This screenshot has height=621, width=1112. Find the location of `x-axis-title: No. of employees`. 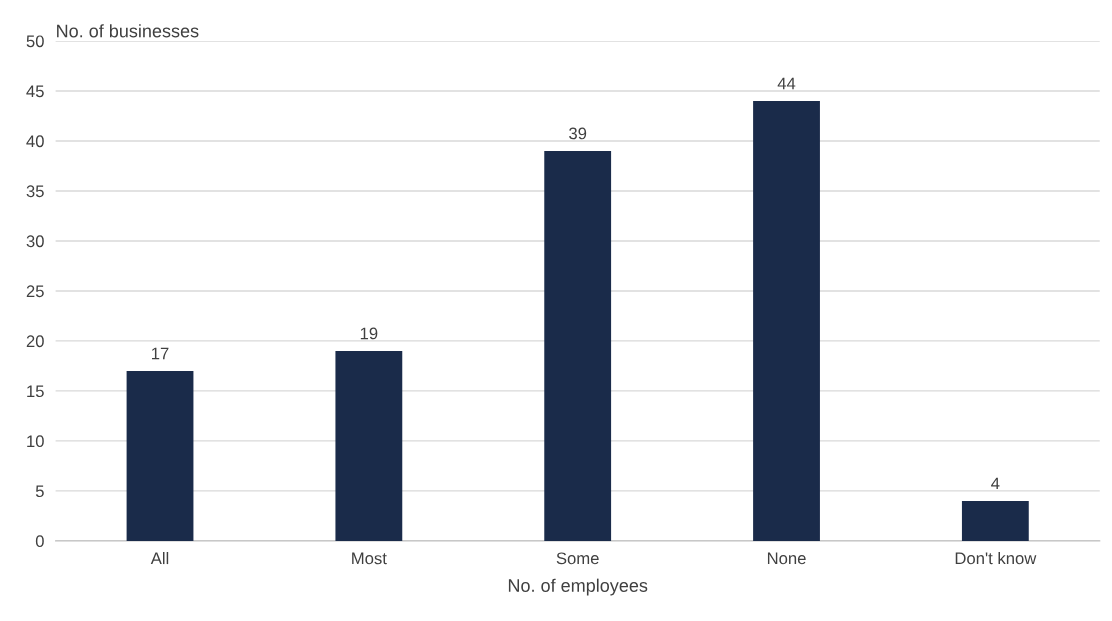

x-axis-title: No. of employees is located at coordinates (578, 587).